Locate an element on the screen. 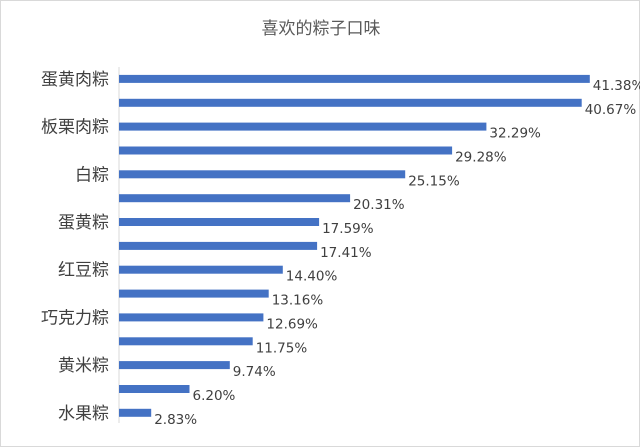  chart-title: 喜欢的粽子口味 is located at coordinates (321, 29).